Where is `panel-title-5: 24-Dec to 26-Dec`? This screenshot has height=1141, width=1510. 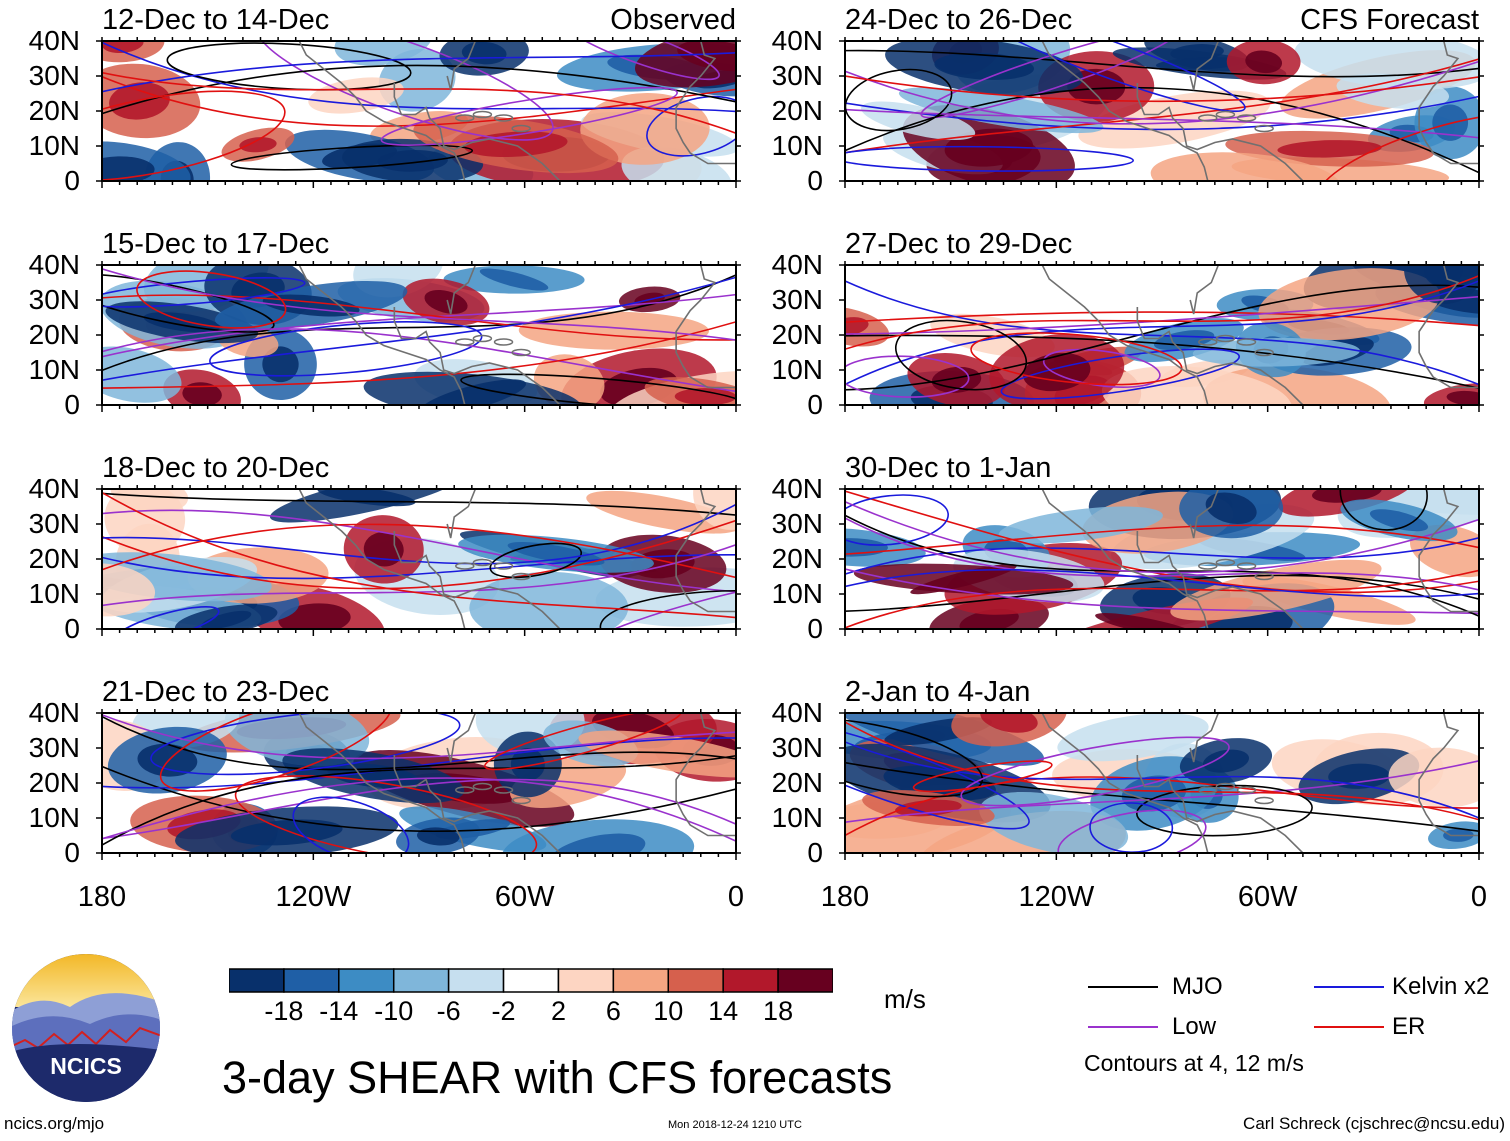
panel-title-5: 24-Dec to 26-Dec is located at coordinates (959, 20).